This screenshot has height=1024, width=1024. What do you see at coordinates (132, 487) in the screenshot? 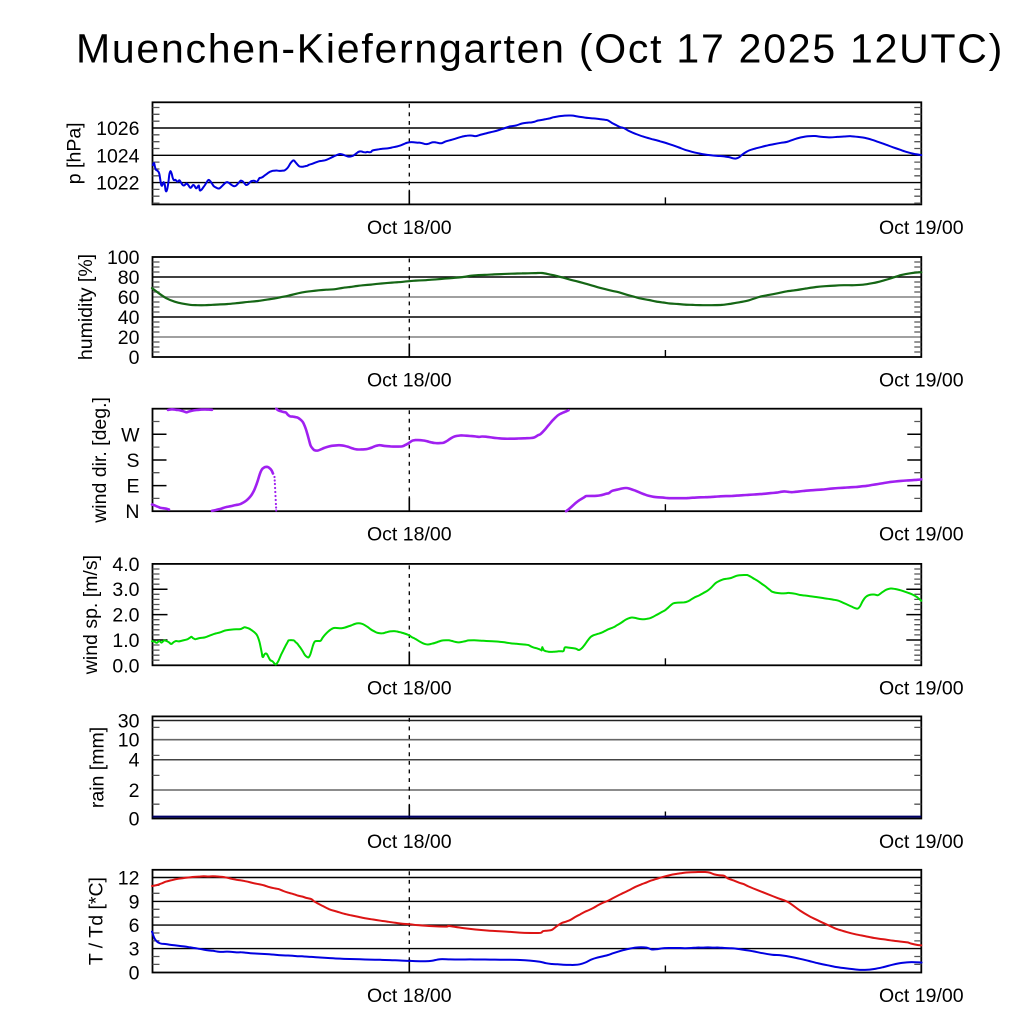
I see `svg-text: E` at bounding box center [132, 487].